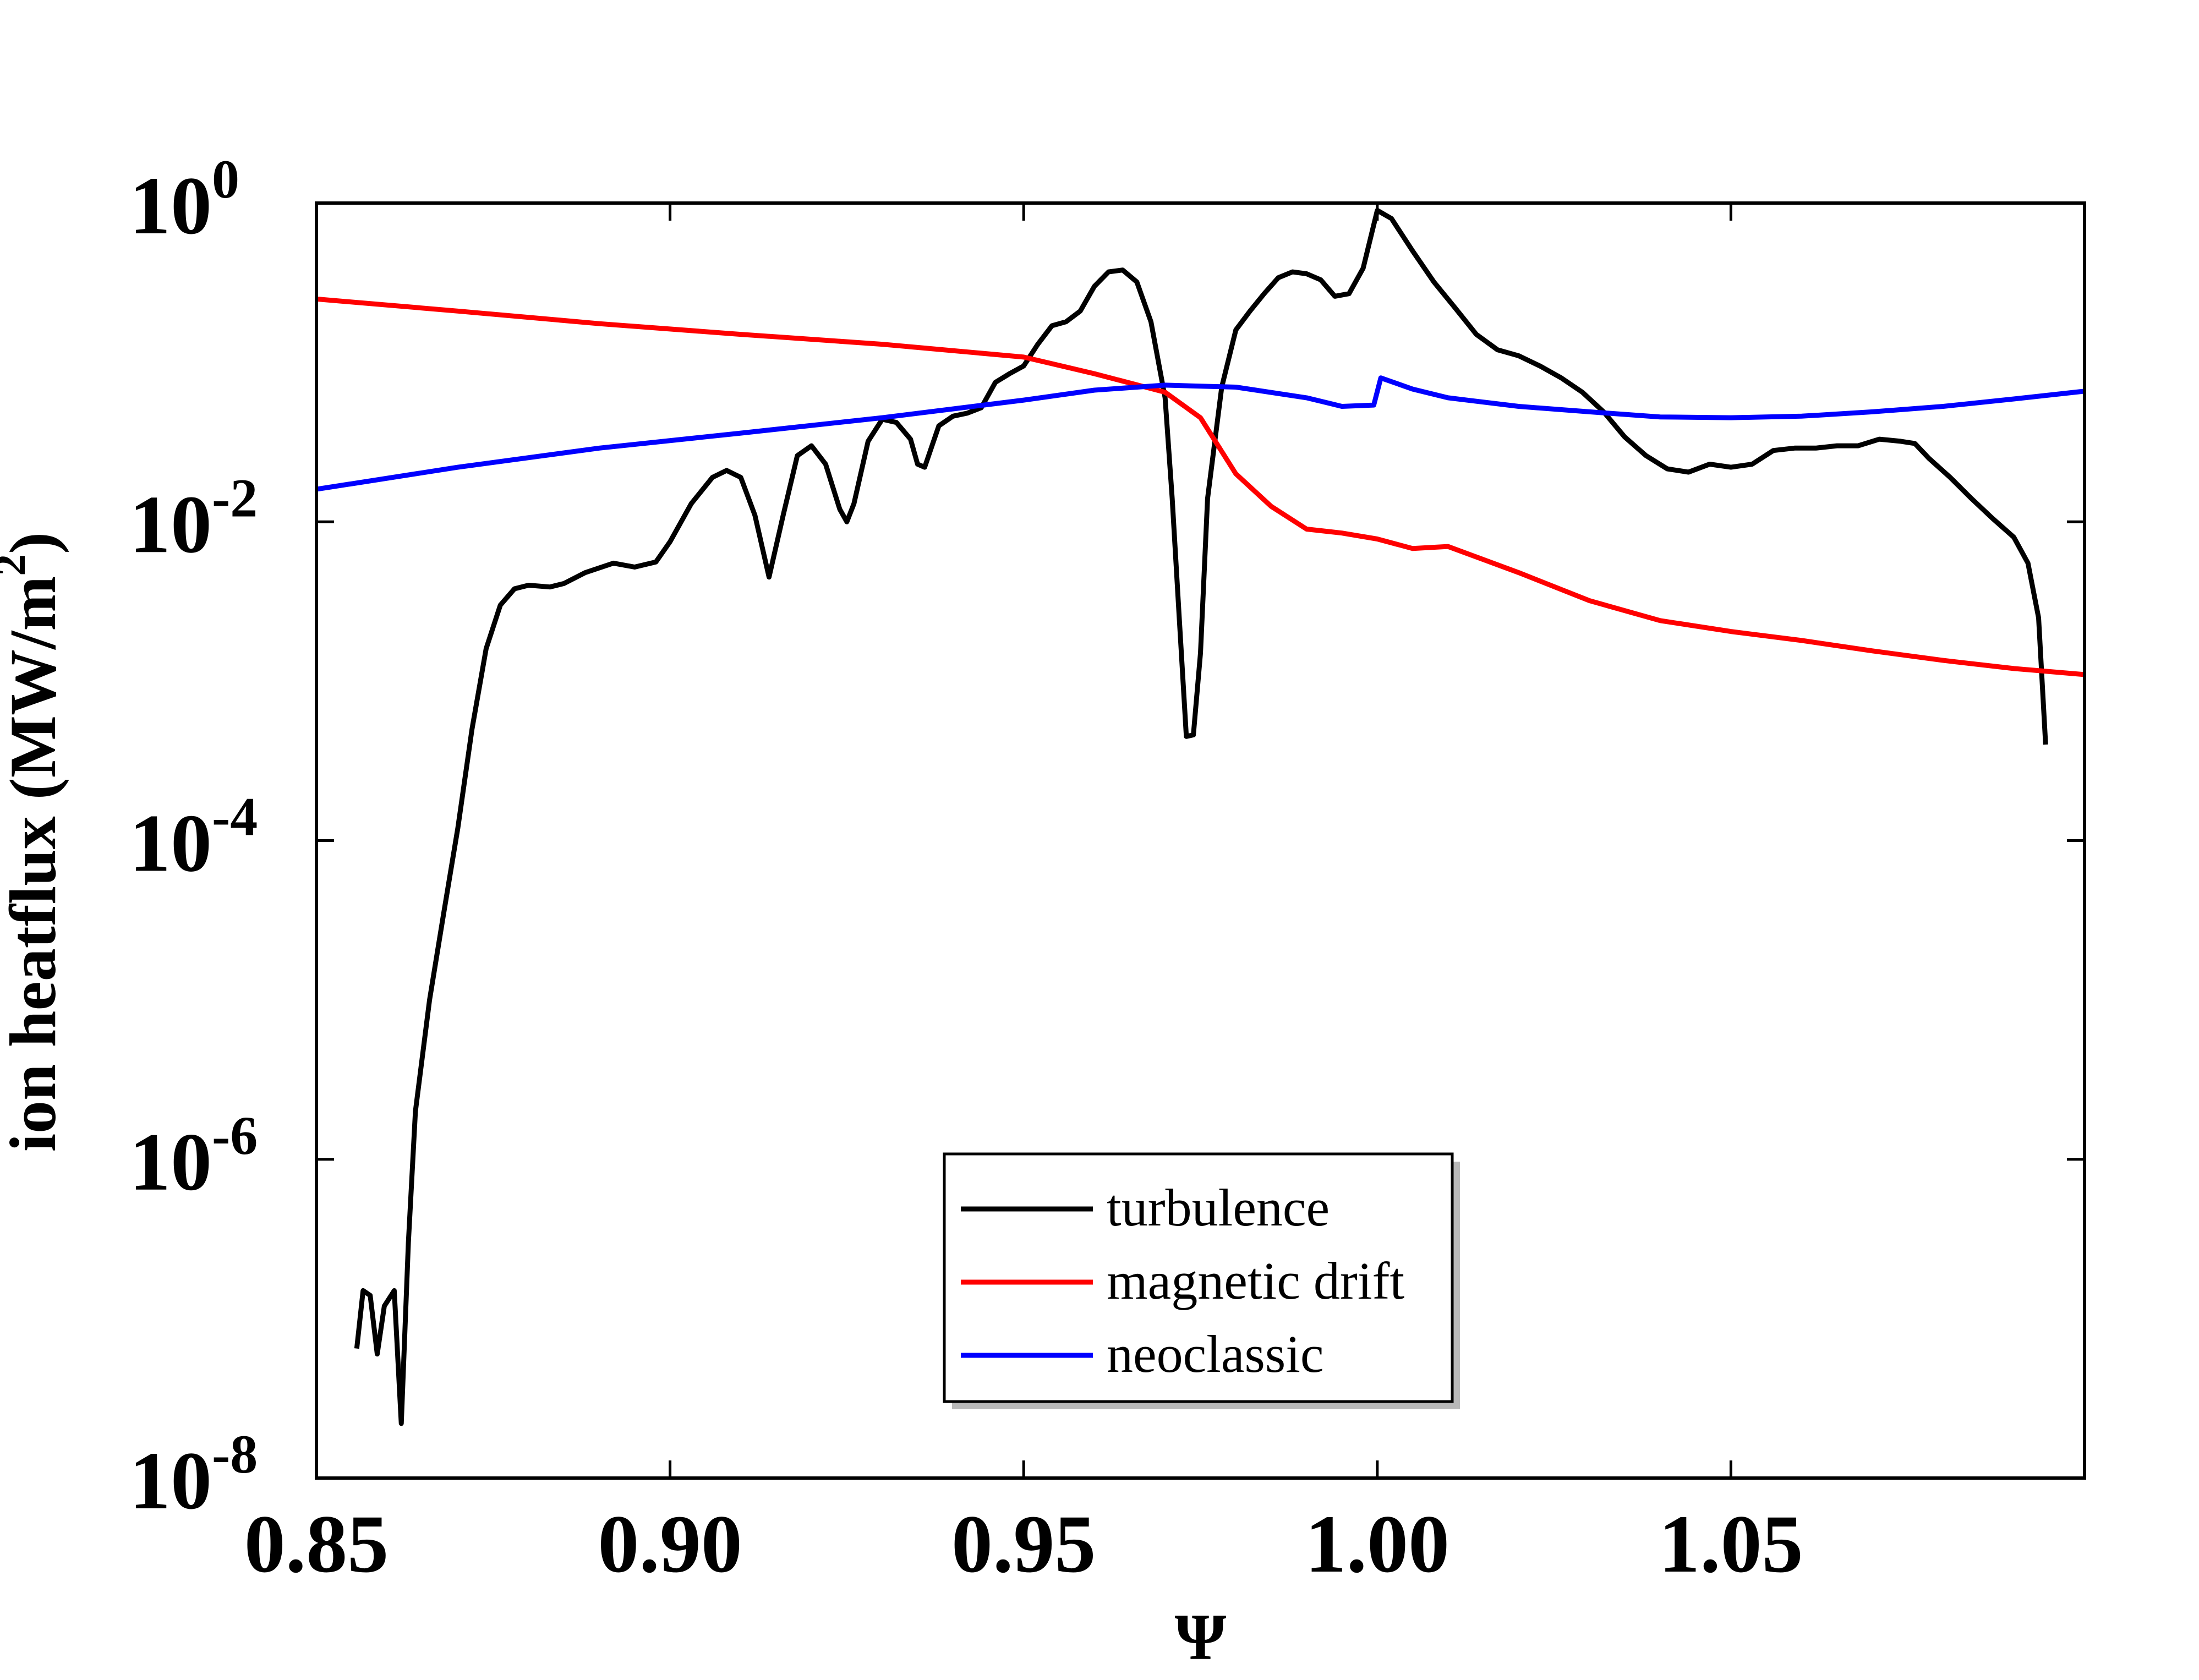 The width and height of the screenshot is (2199, 1680). Describe the element at coordinates (1218, 1207) in the screenshot. I see `legend-label: turbulence` at that location.